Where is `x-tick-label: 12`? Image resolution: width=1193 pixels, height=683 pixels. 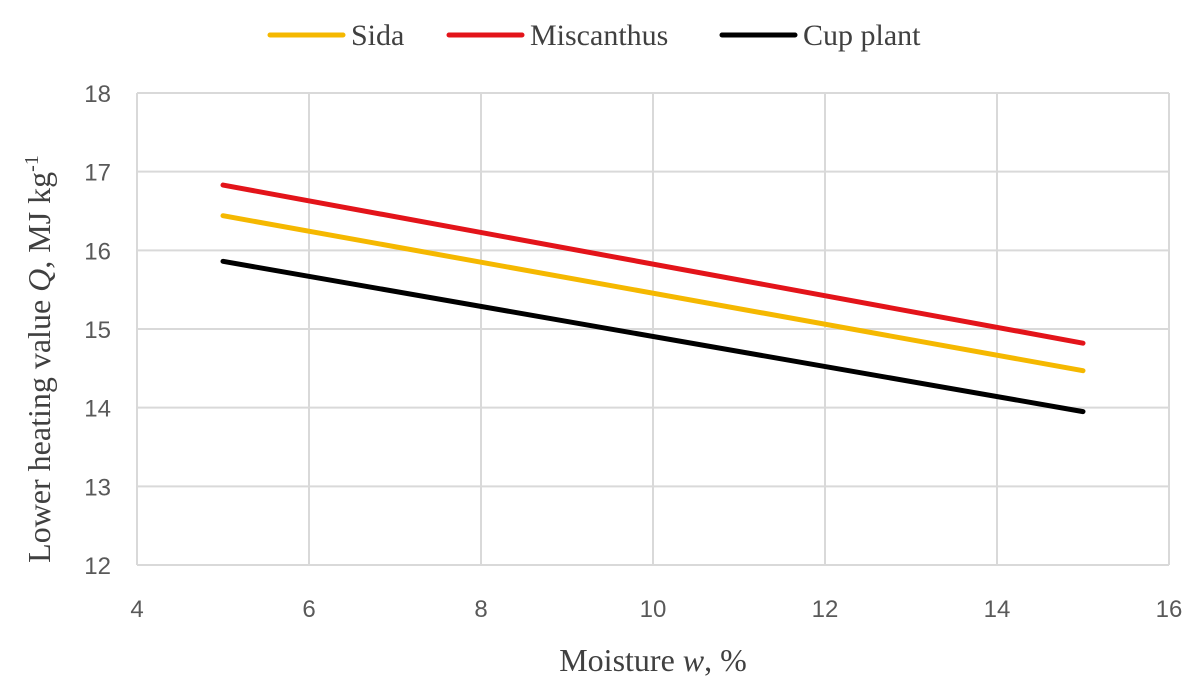 x-tick-label: 12 is located at coordinates (825, 609).